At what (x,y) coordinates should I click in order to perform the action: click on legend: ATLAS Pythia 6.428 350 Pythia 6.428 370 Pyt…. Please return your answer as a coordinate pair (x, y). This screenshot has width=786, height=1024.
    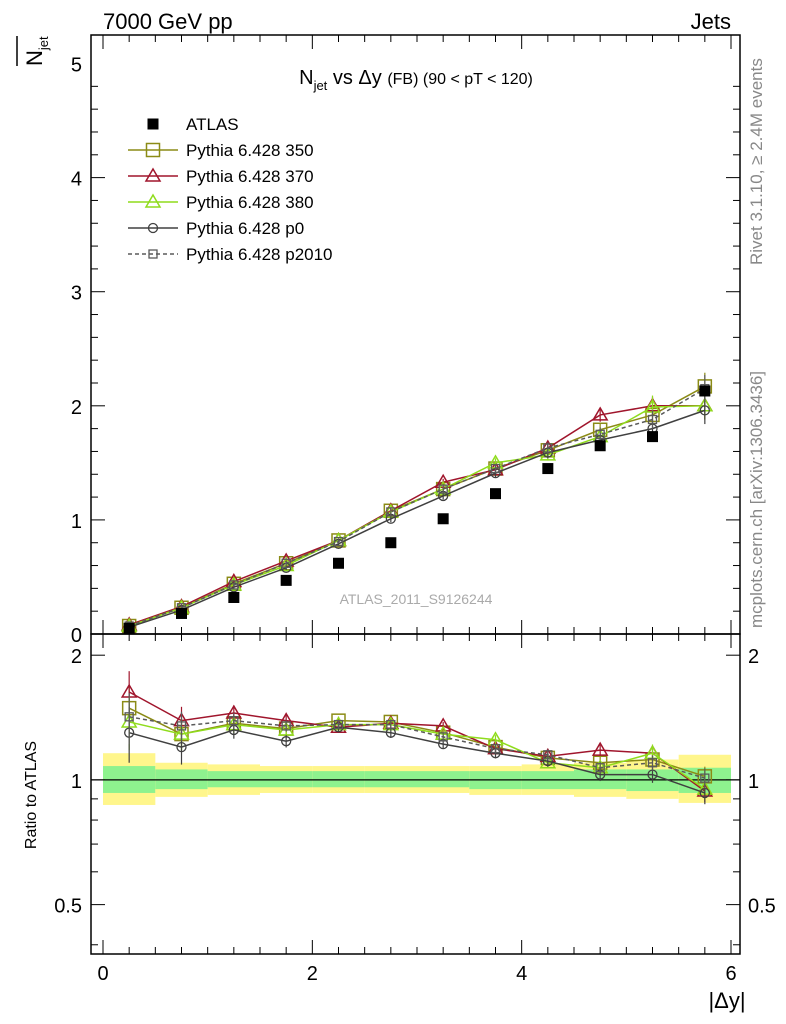
    Looking at the image, I should click on (230, 189).